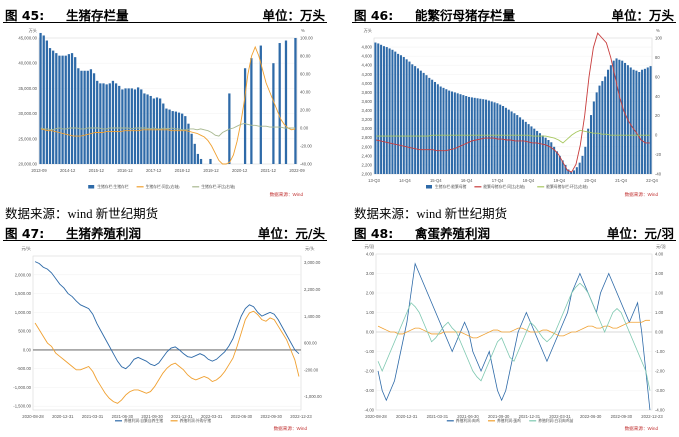 This screenshot has height=437, width=679. I want to click on chart-title: 图 46: 能繁衍母猪存栏量, so click(435, 15).